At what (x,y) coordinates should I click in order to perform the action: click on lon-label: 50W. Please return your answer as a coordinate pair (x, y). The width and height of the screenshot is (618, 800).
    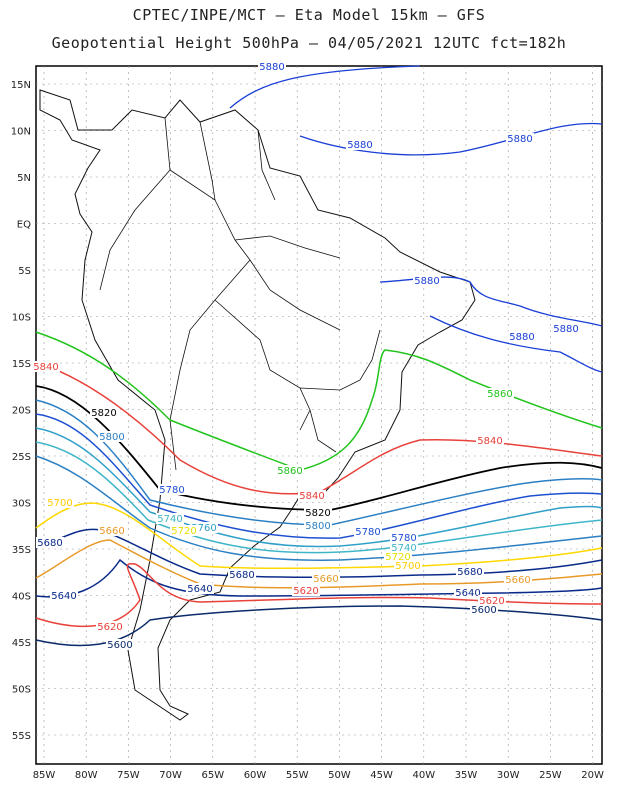
    Looking at the image, I should click on (339, 775).